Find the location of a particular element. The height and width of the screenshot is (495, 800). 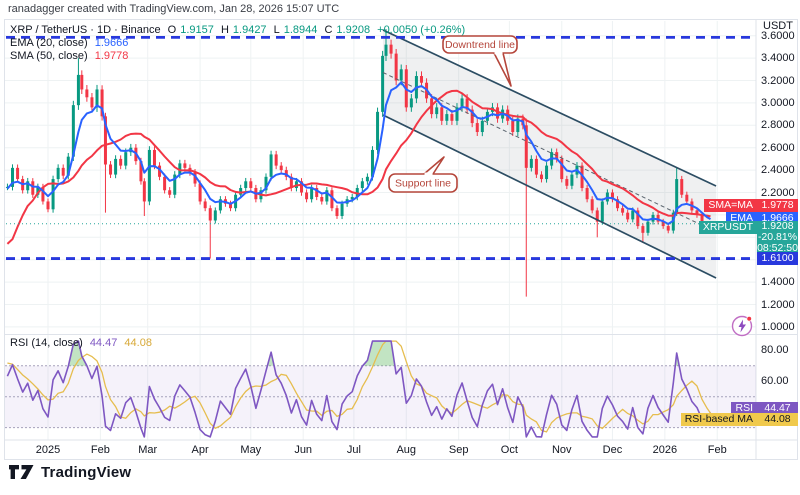

level-price-label: 1.6100 is located at coordinates (777, 258).